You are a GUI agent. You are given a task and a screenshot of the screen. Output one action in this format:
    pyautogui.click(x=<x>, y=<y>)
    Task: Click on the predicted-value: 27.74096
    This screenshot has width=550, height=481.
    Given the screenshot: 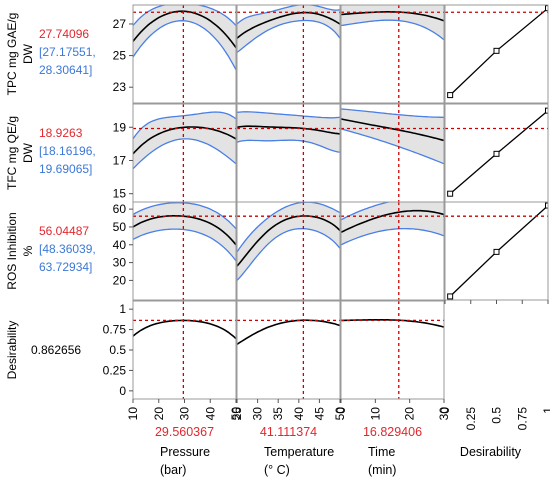 What is the action you would take?
    pyautogui.click(x=64, y=34)
    